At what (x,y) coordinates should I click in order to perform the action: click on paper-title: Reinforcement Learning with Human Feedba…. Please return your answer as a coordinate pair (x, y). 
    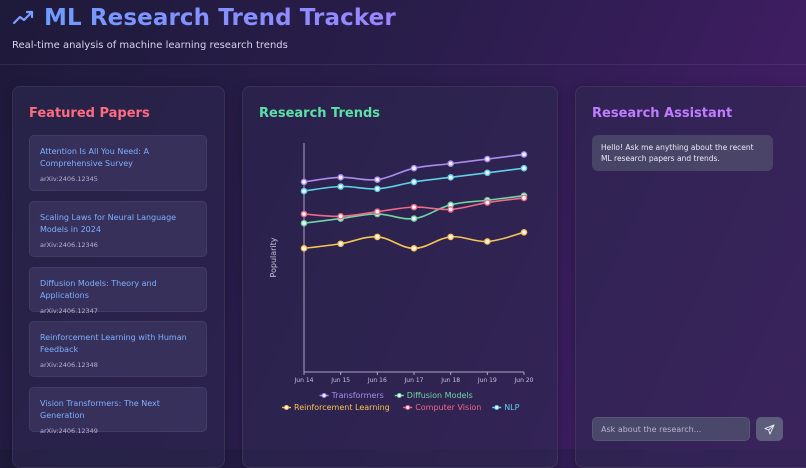
    Looking at the image, I should click on (113, 343).